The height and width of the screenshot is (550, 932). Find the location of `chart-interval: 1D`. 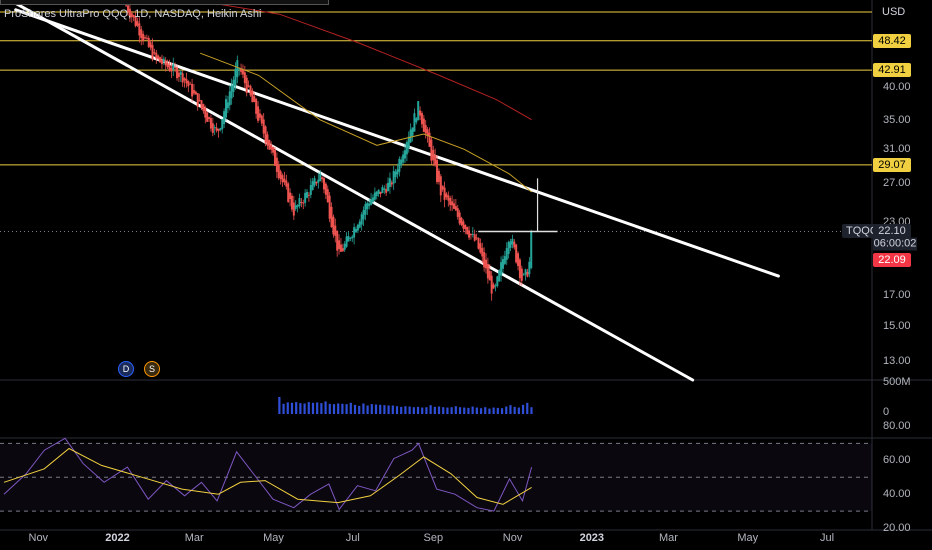

chart-interval: 1D is located at coordinates (141, 14).